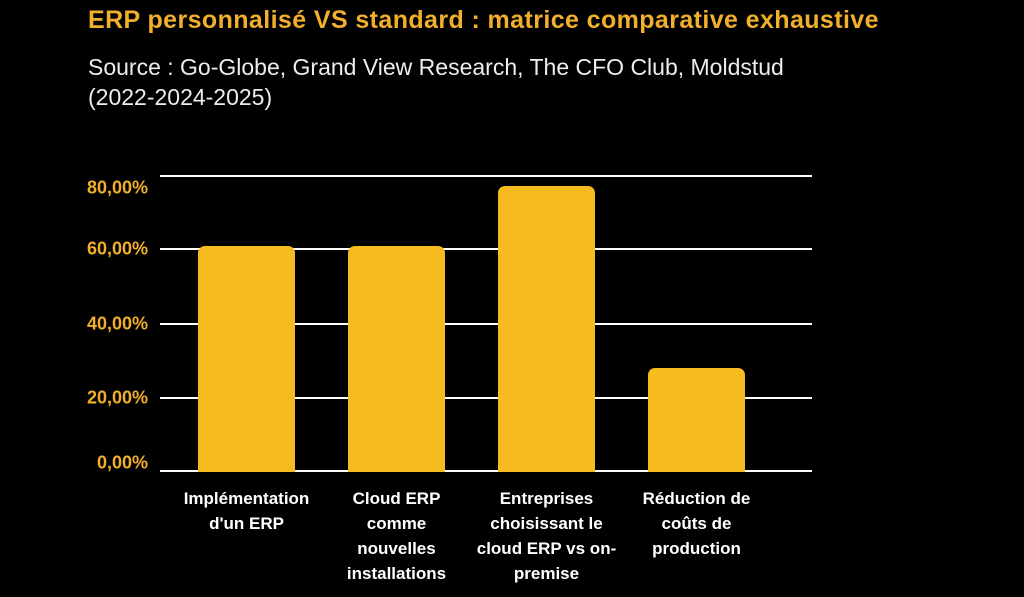 The image size is (1024, 597). I want to click on category-label: Cloud ERP comme nouvelles installations, so click(396, 536).